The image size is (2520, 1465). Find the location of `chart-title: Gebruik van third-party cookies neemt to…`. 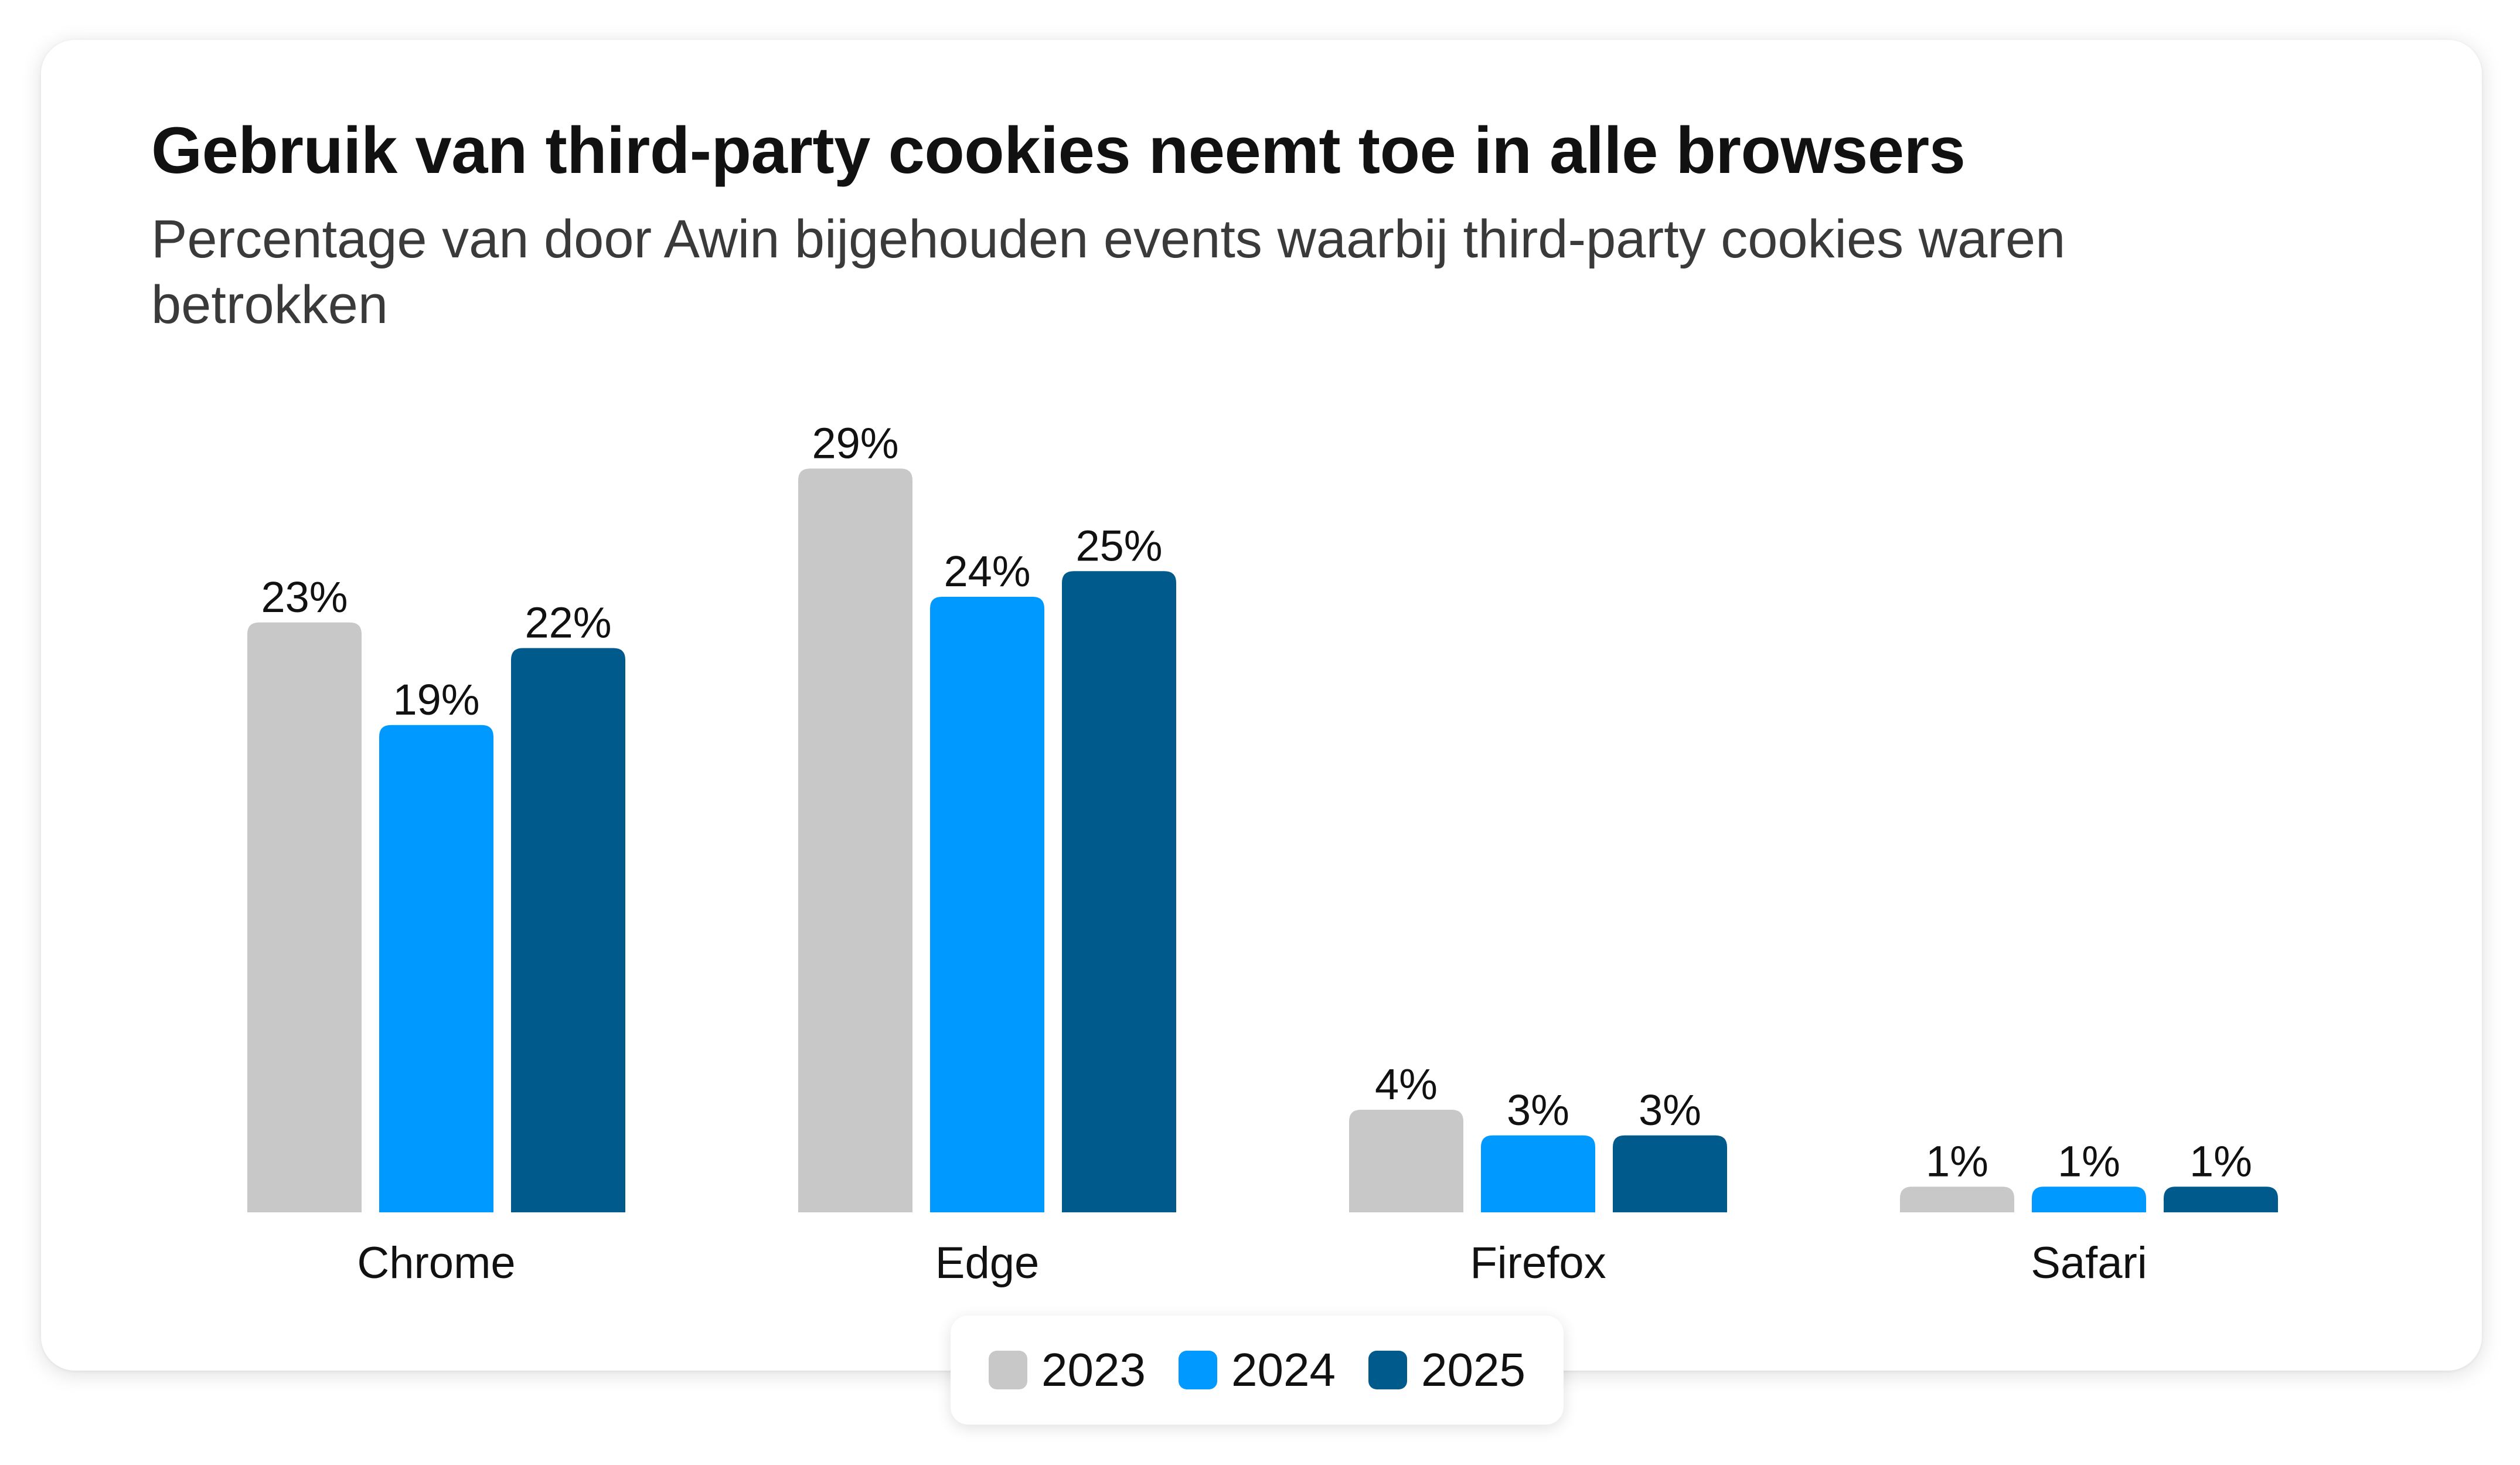

chart-title: Gebruik van third-party cookies neemt to… is located at coordinates (1058, 150).